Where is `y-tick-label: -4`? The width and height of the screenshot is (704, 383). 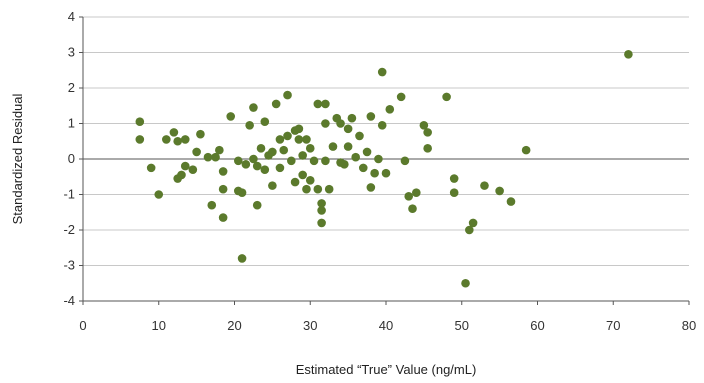
y-tick-label: -4 is located at coordinates (69, 300).